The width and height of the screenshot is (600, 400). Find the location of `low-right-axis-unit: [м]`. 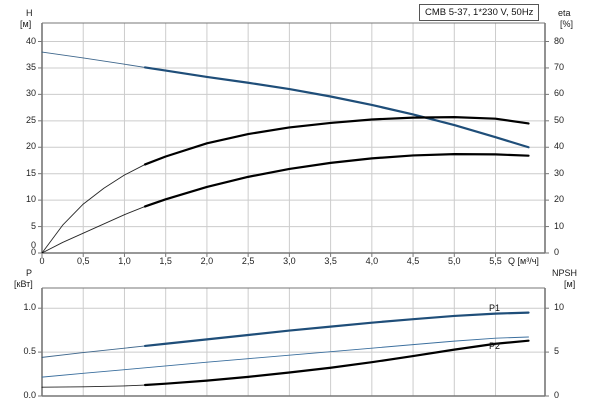

low-right-axis-unit: [м] is located at coordinates (570, 284).